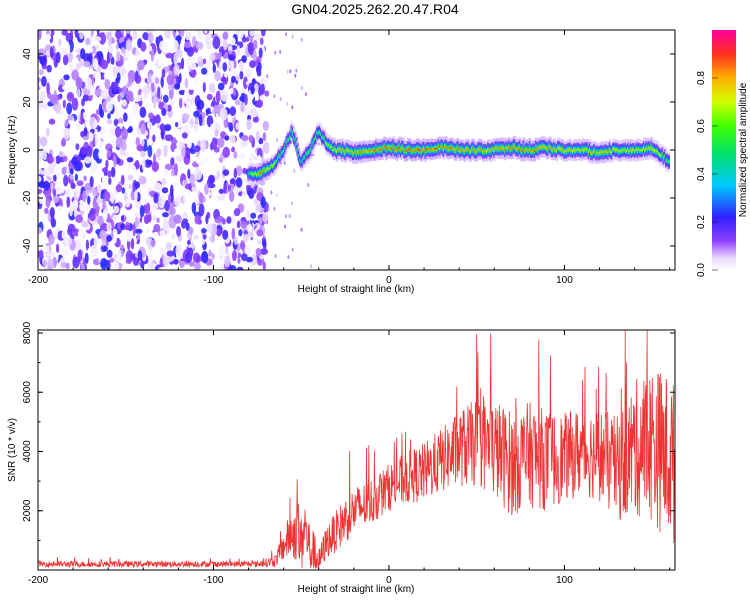 The image size is (750, 600). What do you see at coordinates (12, 150) in the screenshot?
I see `spectrogram-y-axis-label: Frequency (Hz)` at bounding box center [12, 150].